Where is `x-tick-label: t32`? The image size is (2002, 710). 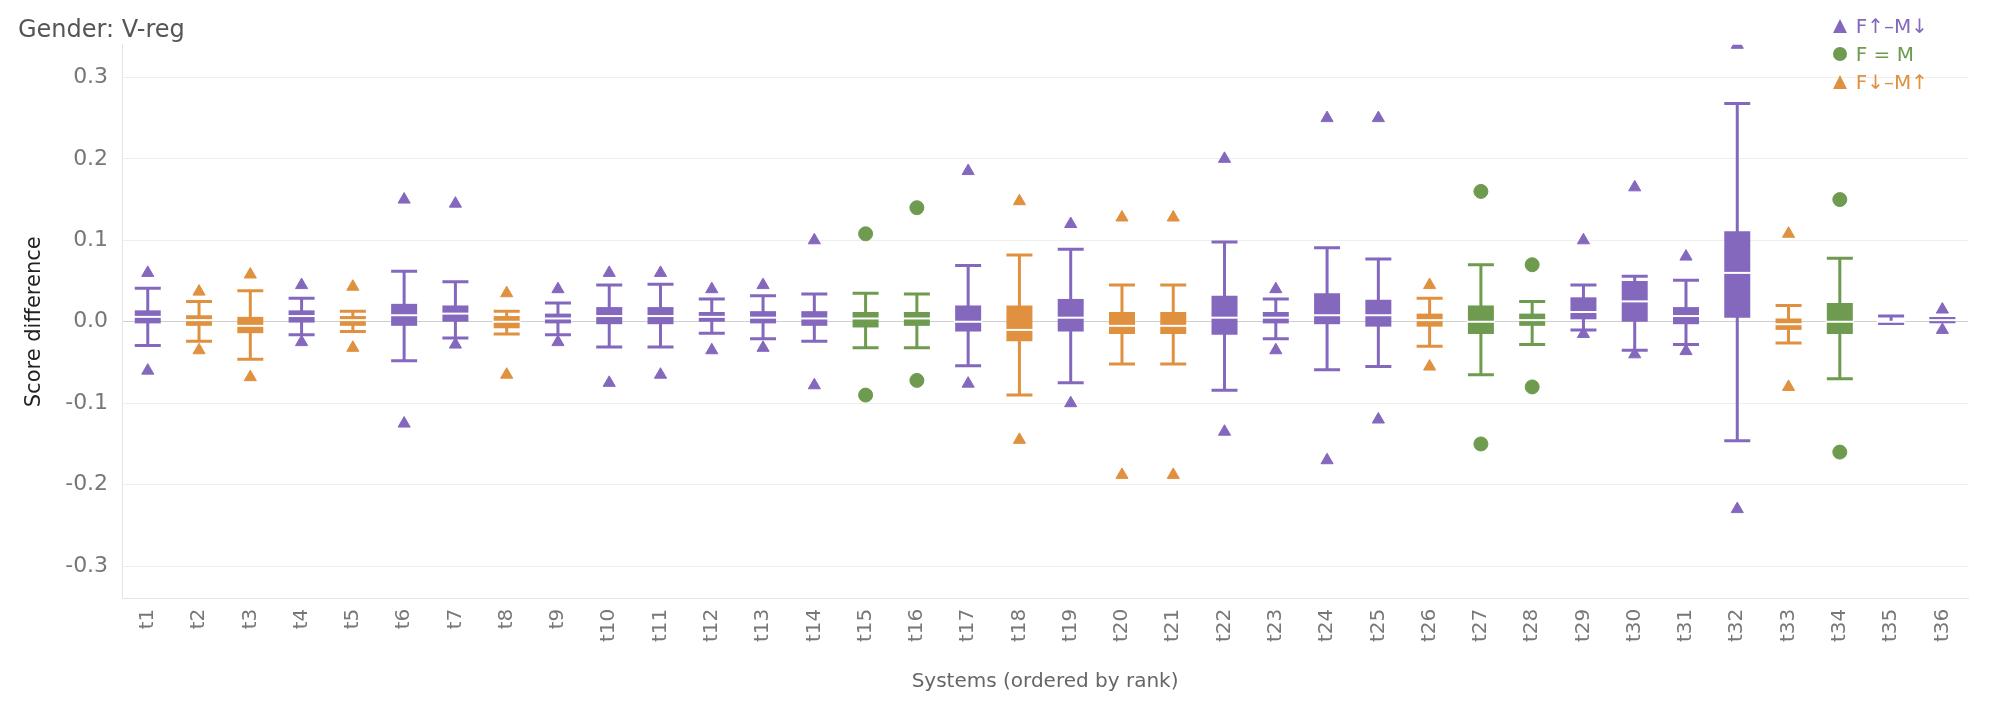 x-tick-label: t32 is located at coordinates (1735, 625).